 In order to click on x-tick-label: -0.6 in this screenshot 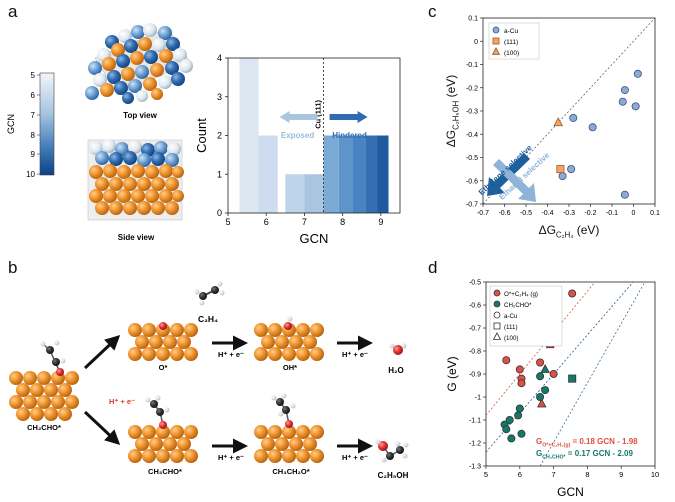, I will do `click(504, 213)`.